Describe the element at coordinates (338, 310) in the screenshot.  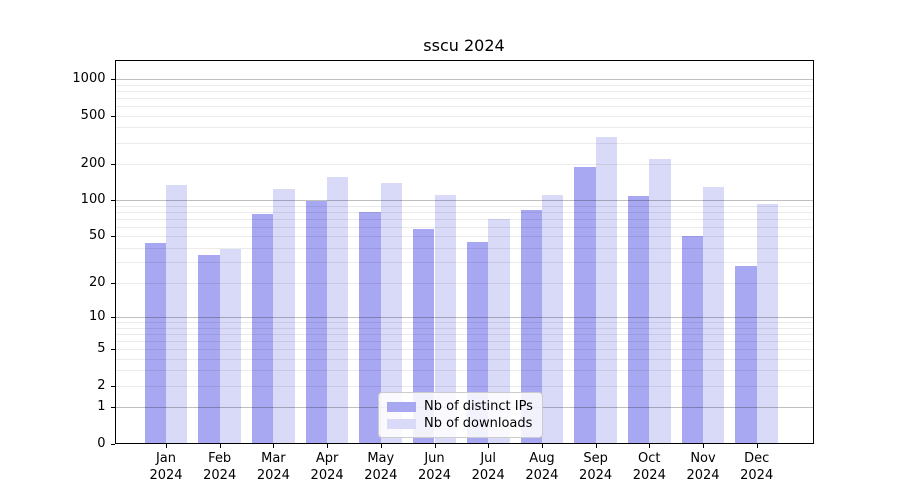
I see `bar-downloads-apr` at that location.